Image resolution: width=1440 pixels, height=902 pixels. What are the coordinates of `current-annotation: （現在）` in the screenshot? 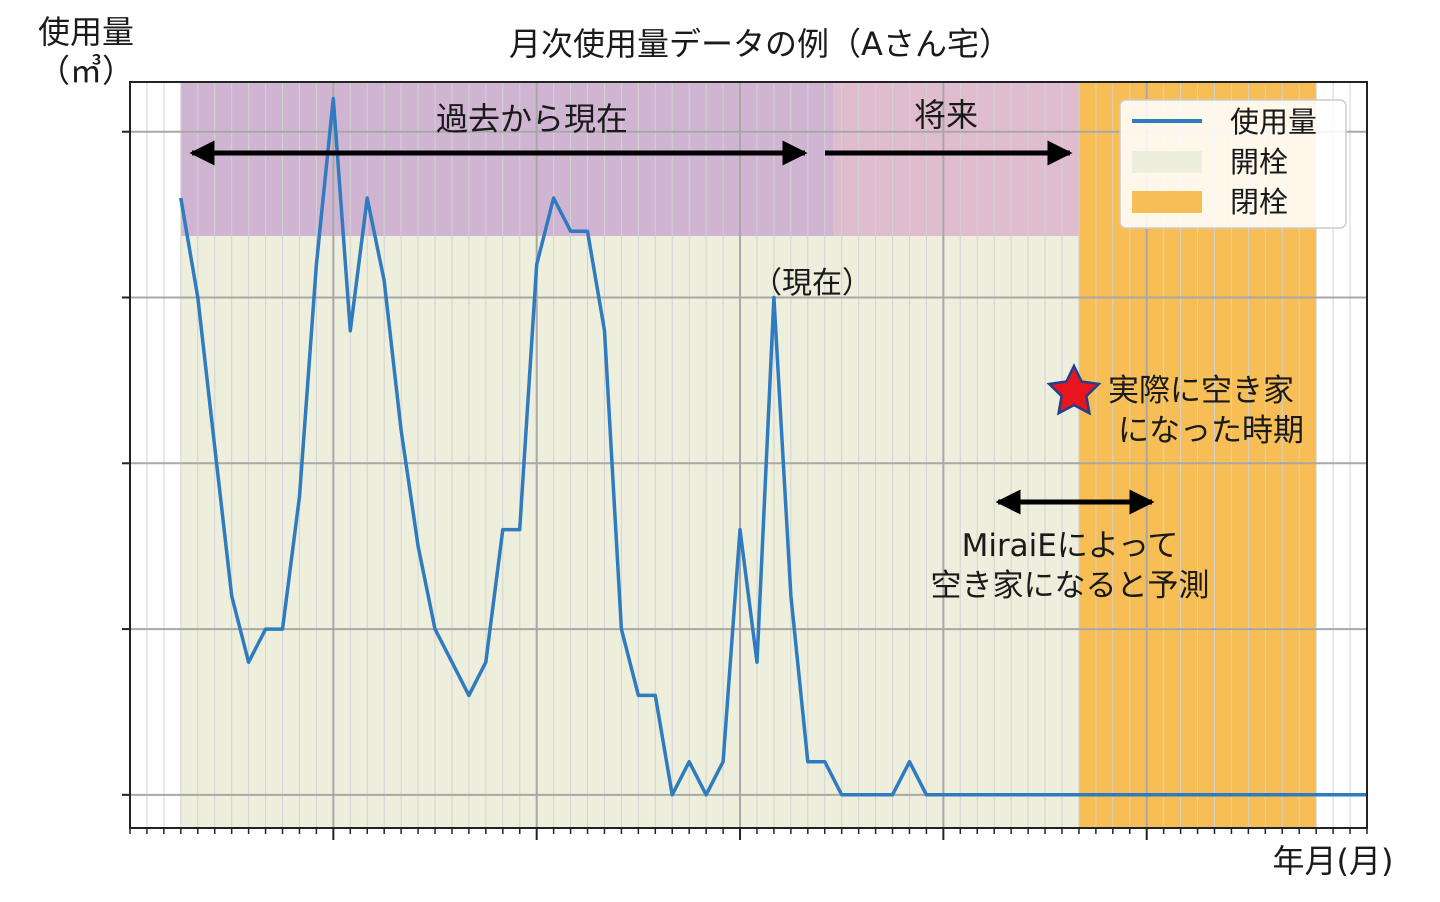 It's located at (812, 283).